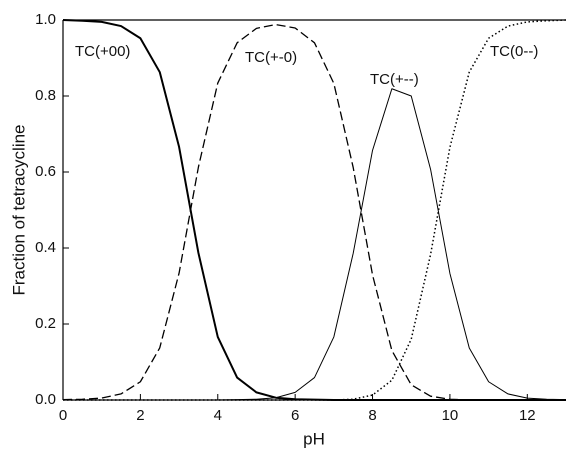  What do you see at coordinates (218, 415) in the screenshot?
I see `x-tick-label: 4` at bounding box center [218, 415].